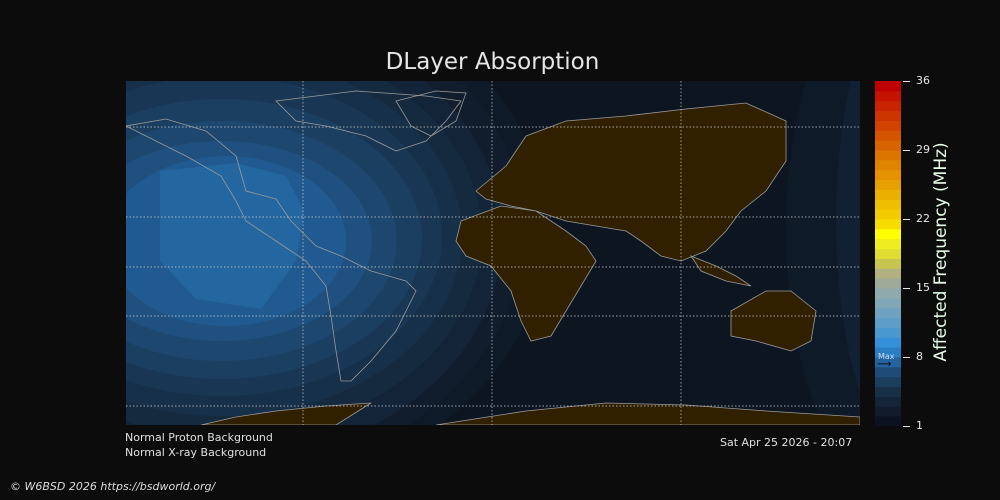 The image size is (1000, 500). Describe the element at coordinates (941, 252) in the screenshot. I see `colorbar-label: Affected Frequency (MHz)` at that location.